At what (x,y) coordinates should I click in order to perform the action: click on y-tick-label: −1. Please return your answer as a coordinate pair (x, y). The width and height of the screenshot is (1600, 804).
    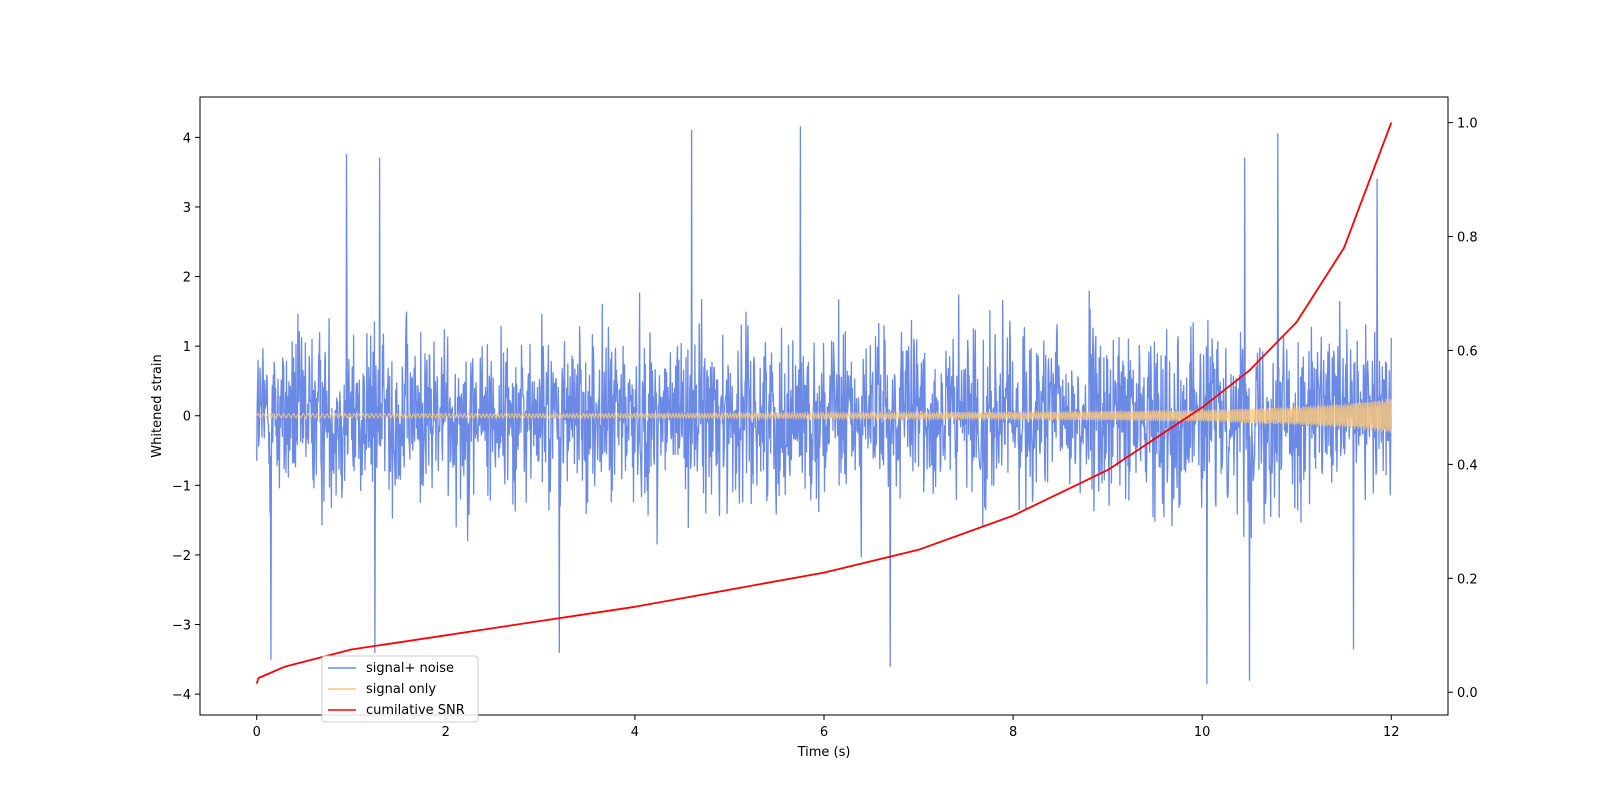
    Looking at the image, I should click on (181, 486).